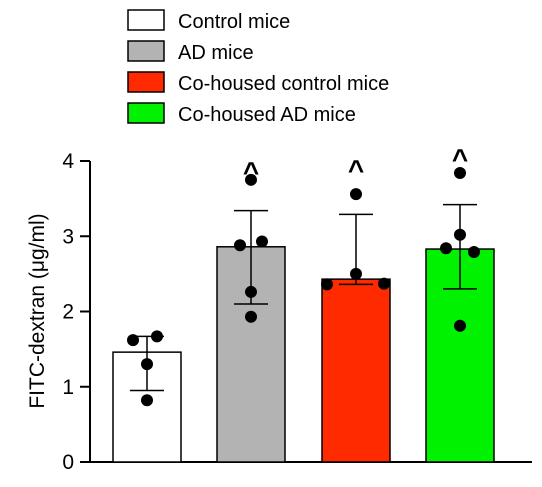  I want to click on legend-label-control-mice: Control mice, so click(234, 22).